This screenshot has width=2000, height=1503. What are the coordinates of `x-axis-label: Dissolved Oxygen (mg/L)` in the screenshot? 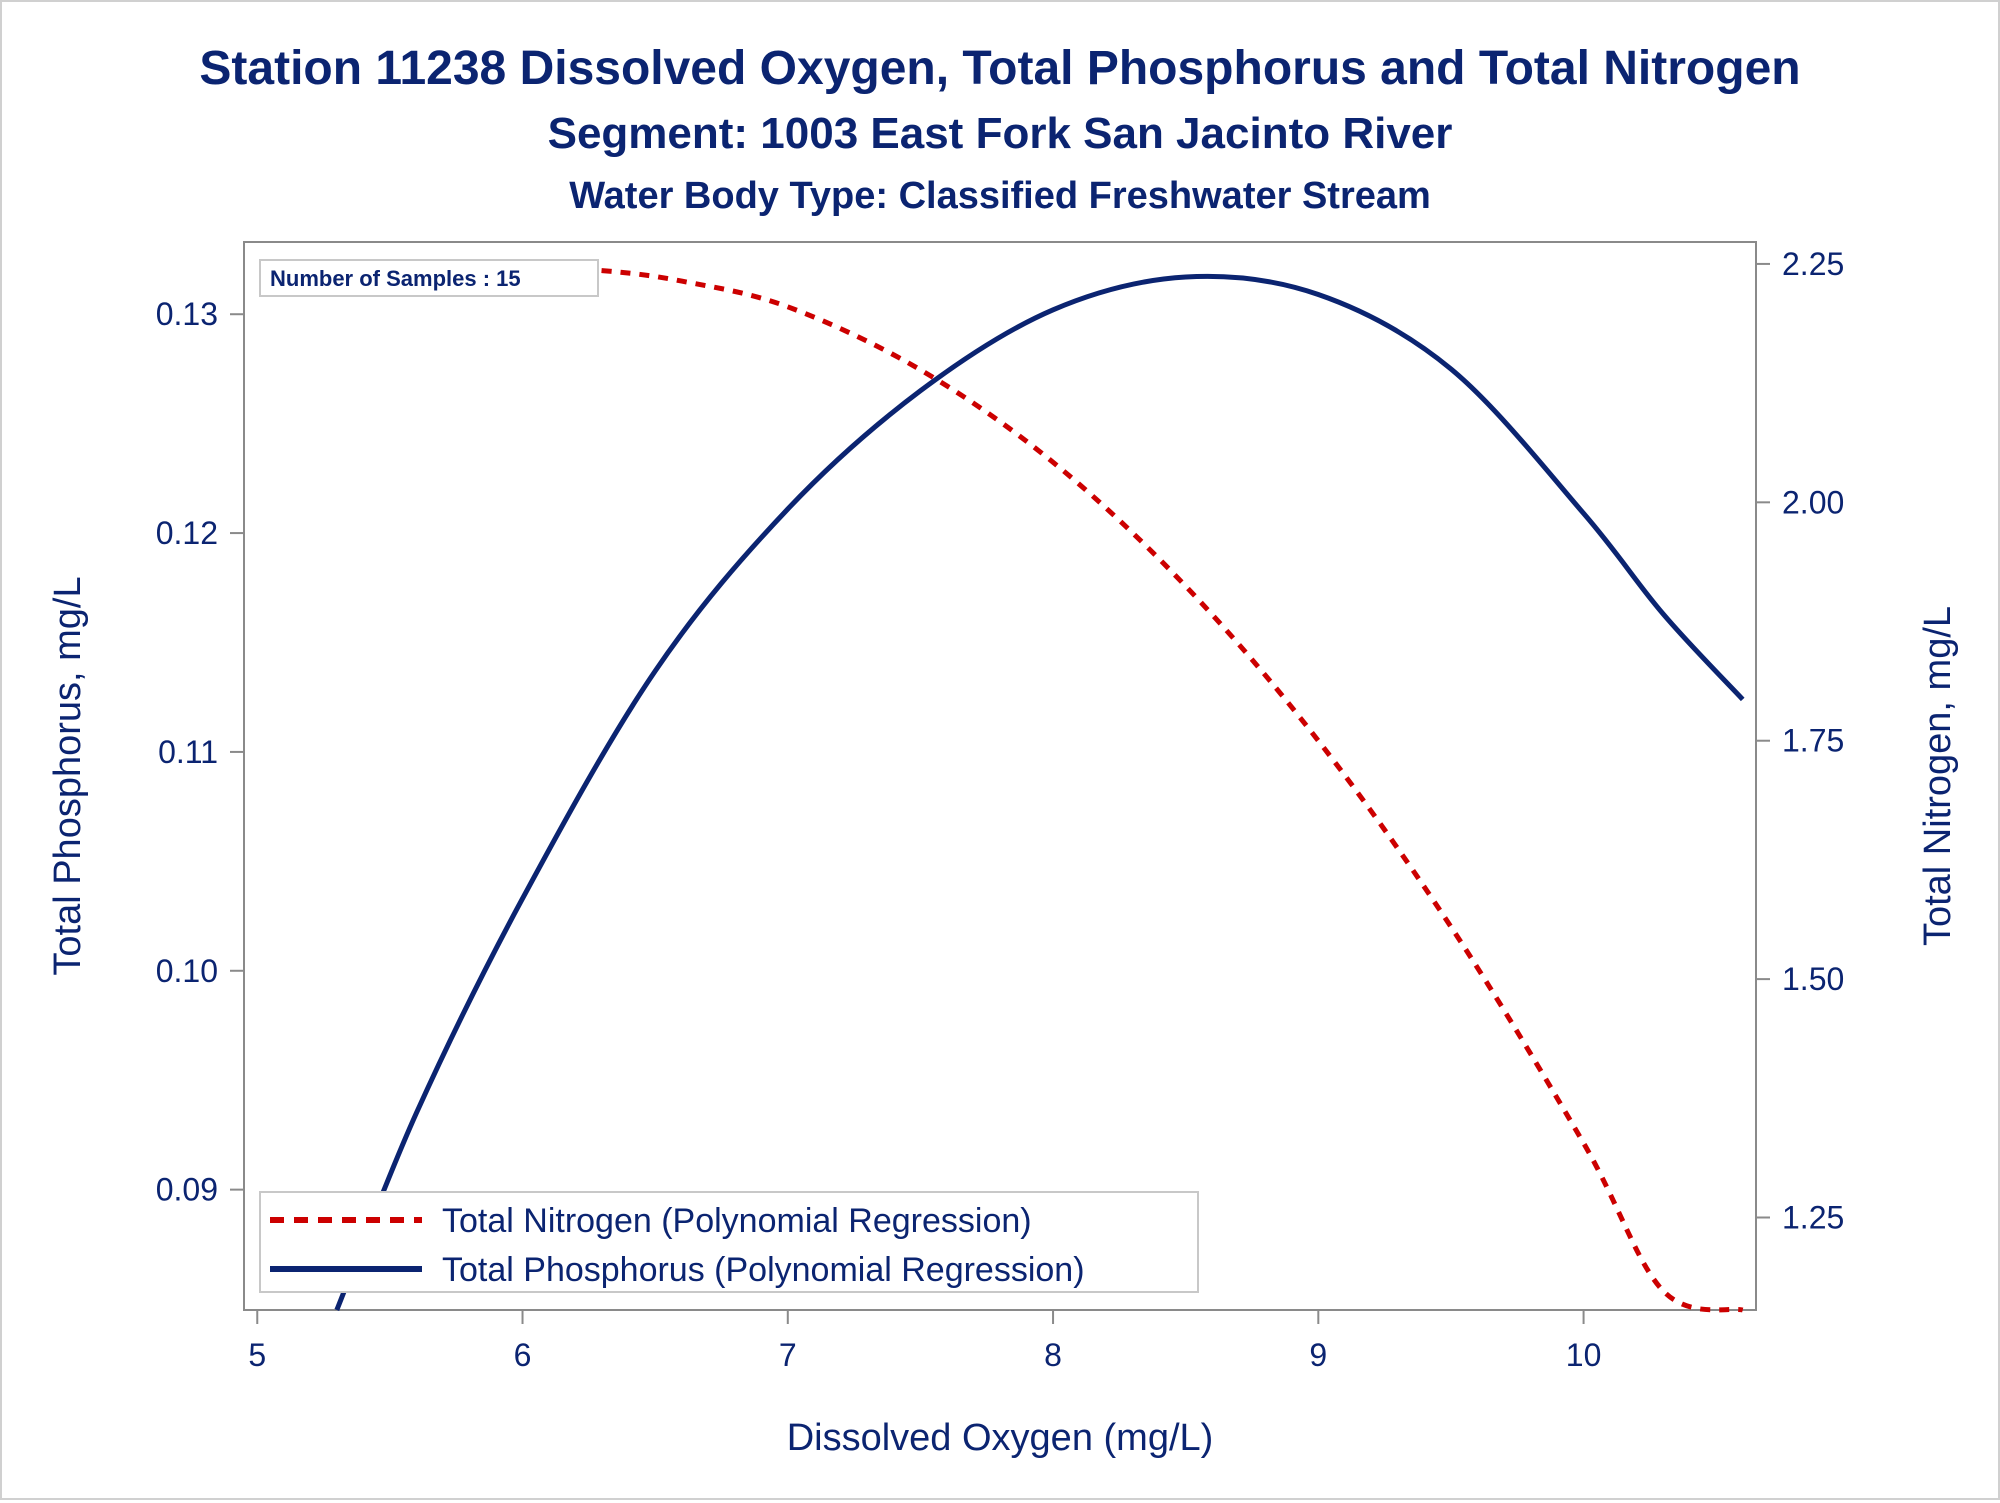 It's located at (1000, 1438).